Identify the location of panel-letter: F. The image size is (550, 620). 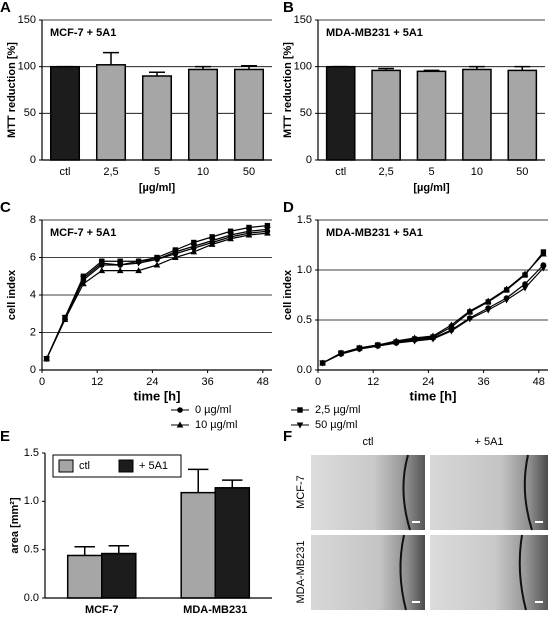
(287, 436).